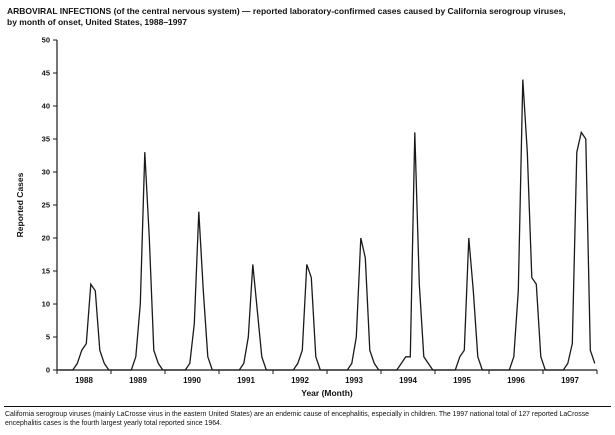 The width and height of the screenshot is (615, 435). What do you see at coordinates (192, 380) in the screenshot?
I see `x-year-label: 1990` at bounding box center [192, 380].